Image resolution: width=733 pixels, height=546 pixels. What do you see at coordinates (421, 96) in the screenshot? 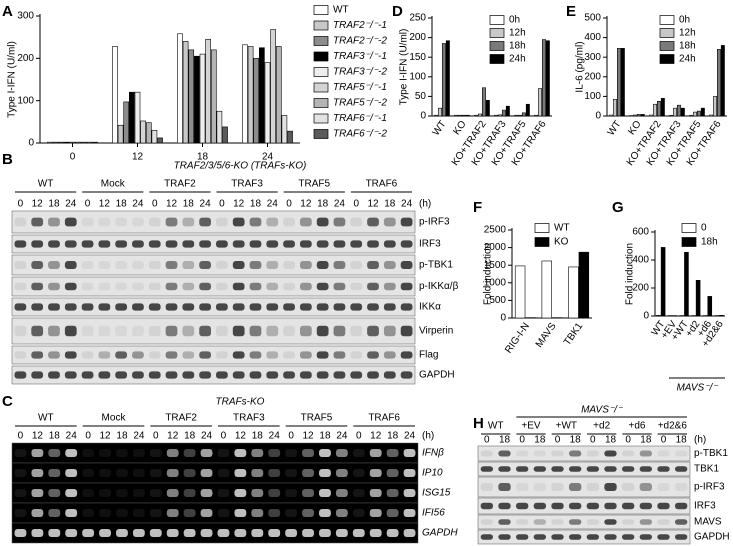
I see `y-tick-label: 50` at bounding box center [421, 96].